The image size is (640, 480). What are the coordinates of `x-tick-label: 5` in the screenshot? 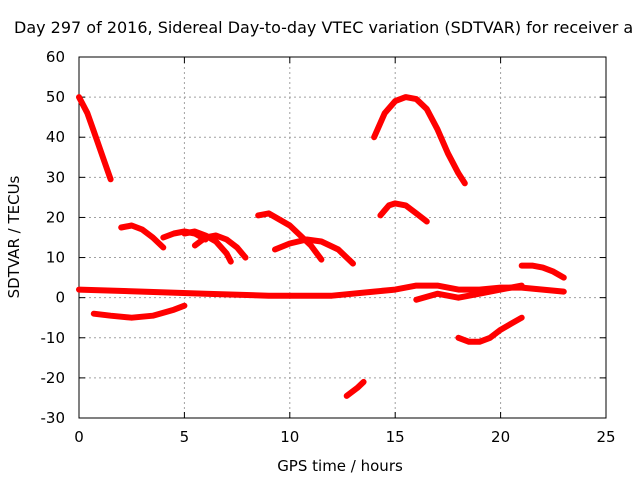 It's located at (185, 437).